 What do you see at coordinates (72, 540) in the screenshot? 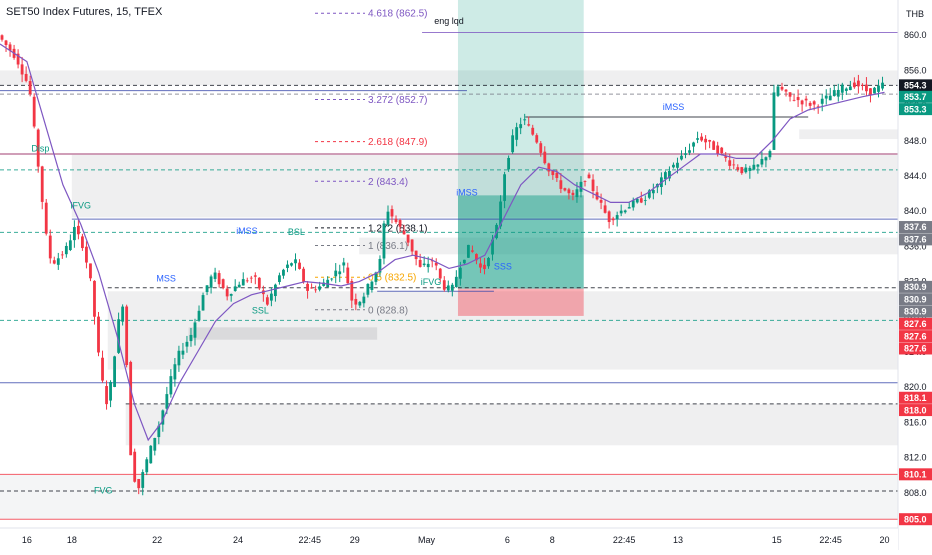
I see `x-tick-label-1: 18` at bounding box center [72, 540].